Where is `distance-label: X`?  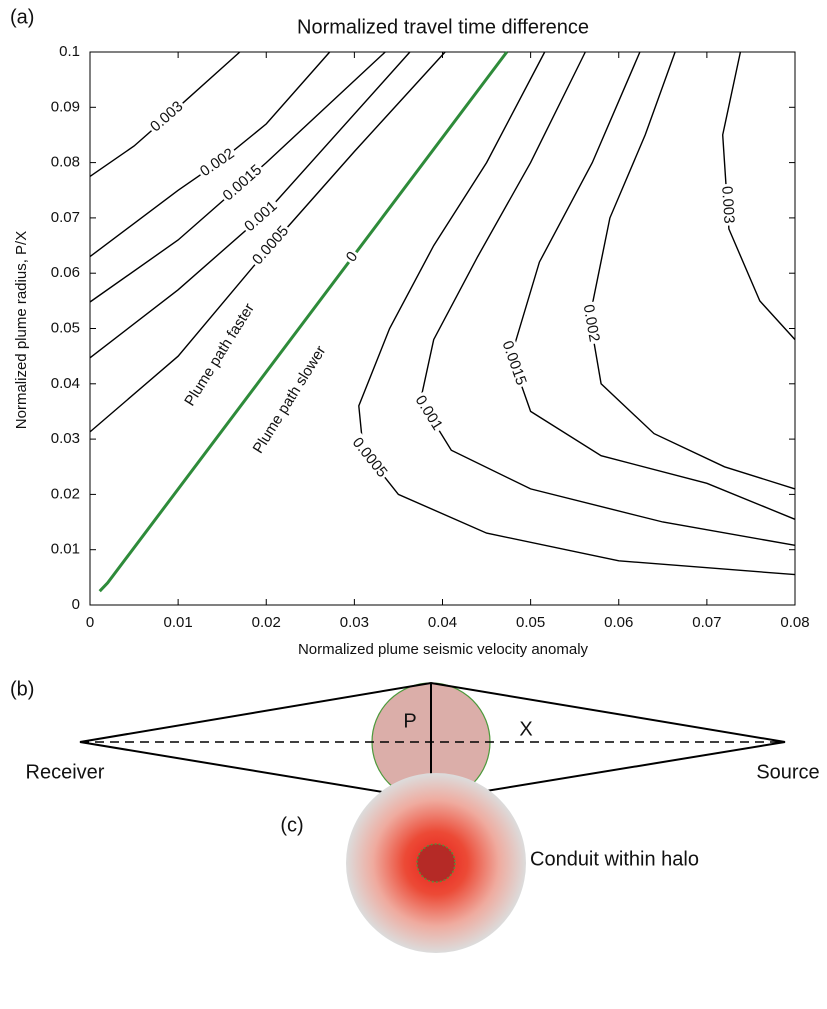 distance-label: X is located at coordinates (525, 729).